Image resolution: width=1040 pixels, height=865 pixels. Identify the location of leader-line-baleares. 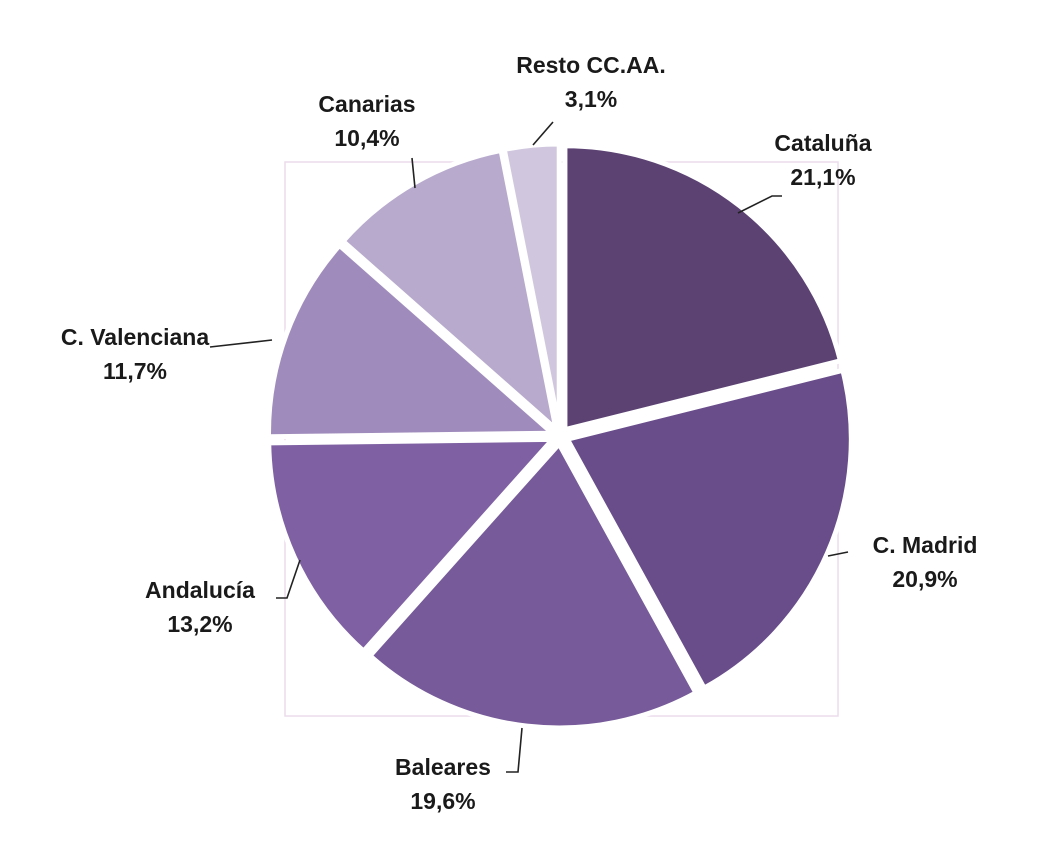
(514, 750).